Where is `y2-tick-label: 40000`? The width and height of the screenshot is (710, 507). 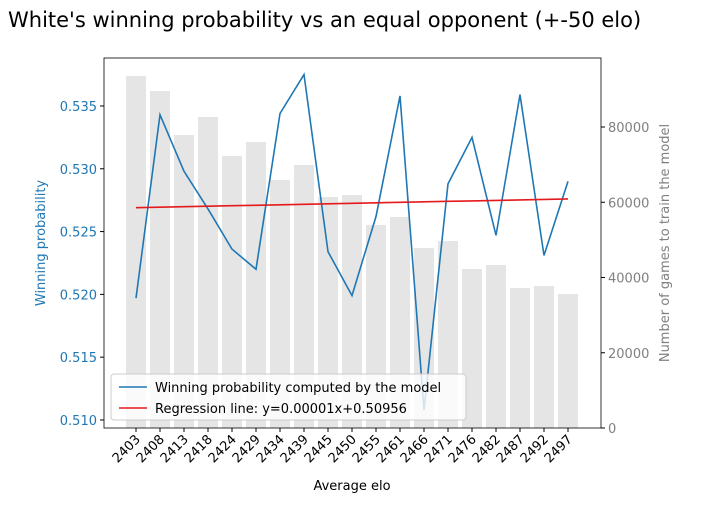 y2-tick-label: 40000 is located at coordinates (628, 279).